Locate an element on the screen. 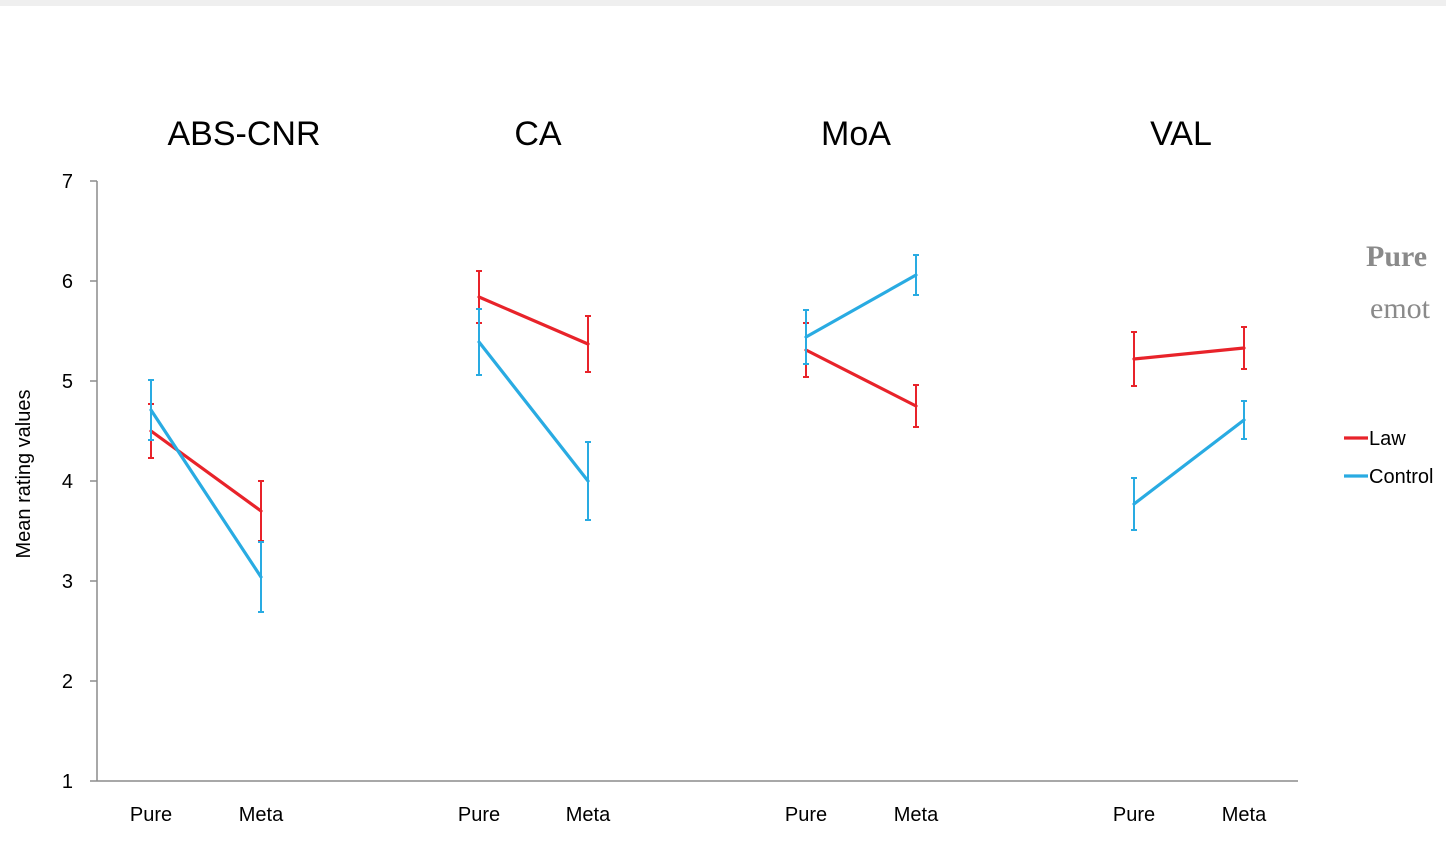 The image size is (1446, 843). y-tick-label: 6 is located at coordinates (67, 282).